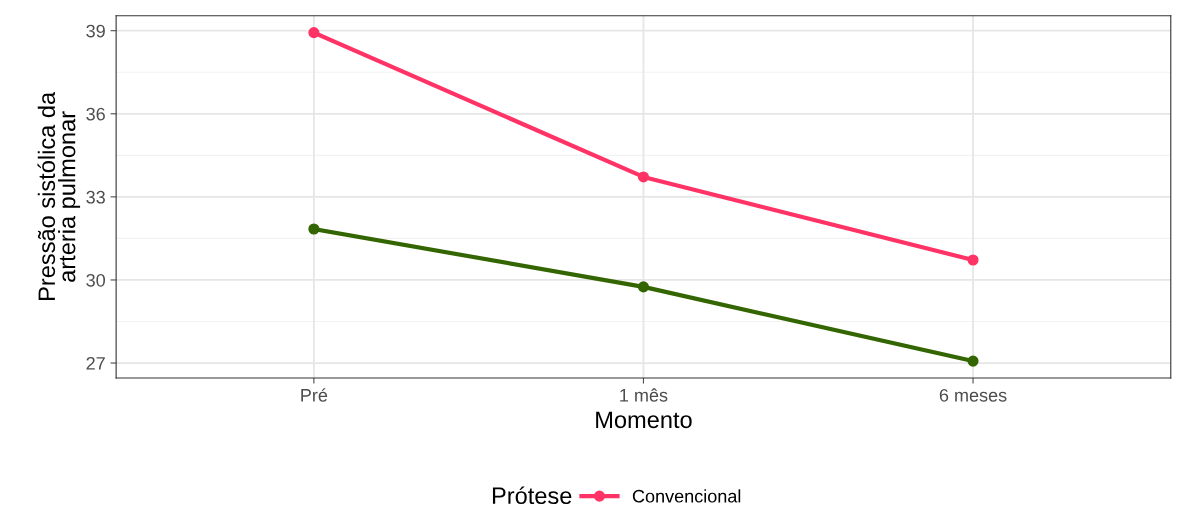 This screenshot has height=525, width=1185. What do you see at coordinates (95, 363) in the screenshot?
I see `y-tick-label: 27` at bounding box center [95, 363].